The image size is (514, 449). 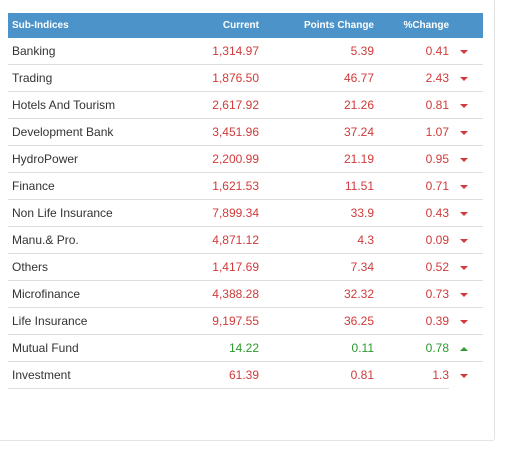 I want to click on percent-change-value: 0.41, so click(x=411, y=52).